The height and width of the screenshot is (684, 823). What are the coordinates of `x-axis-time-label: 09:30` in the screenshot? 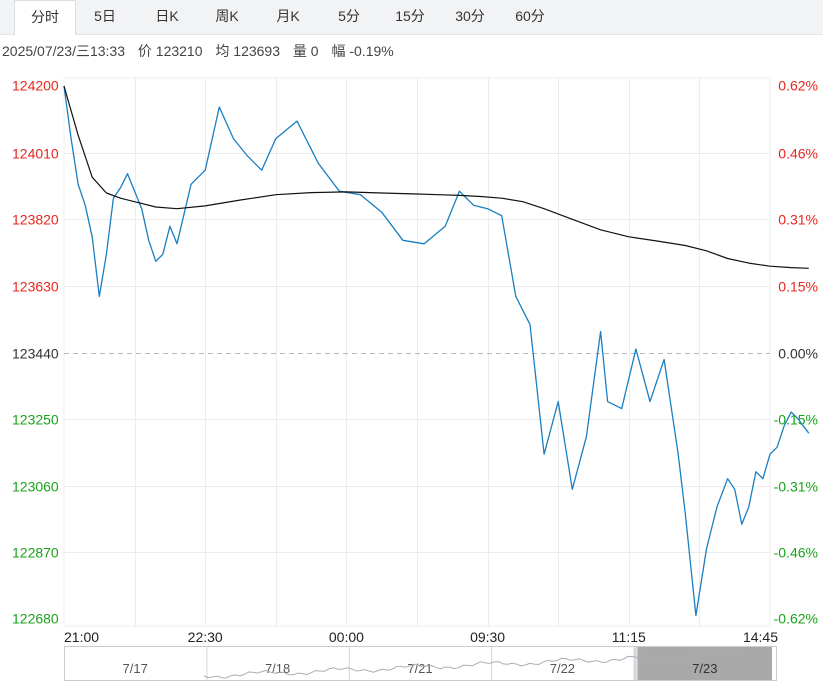 It's located at (487, 637).